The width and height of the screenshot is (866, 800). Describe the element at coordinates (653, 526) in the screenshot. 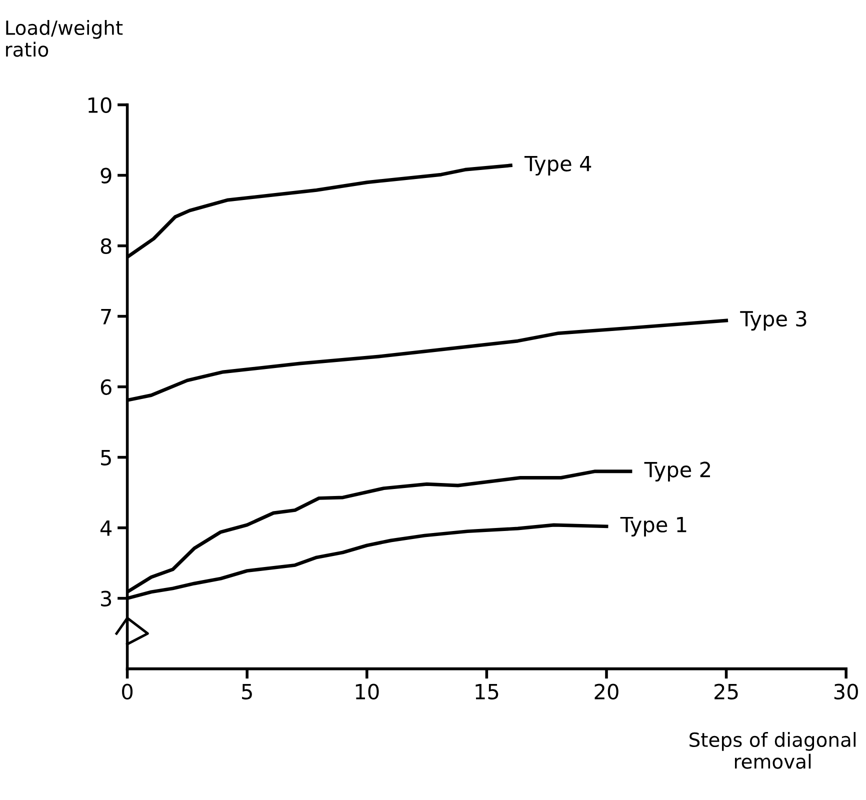

I see `series-label: Type 1` at that location.